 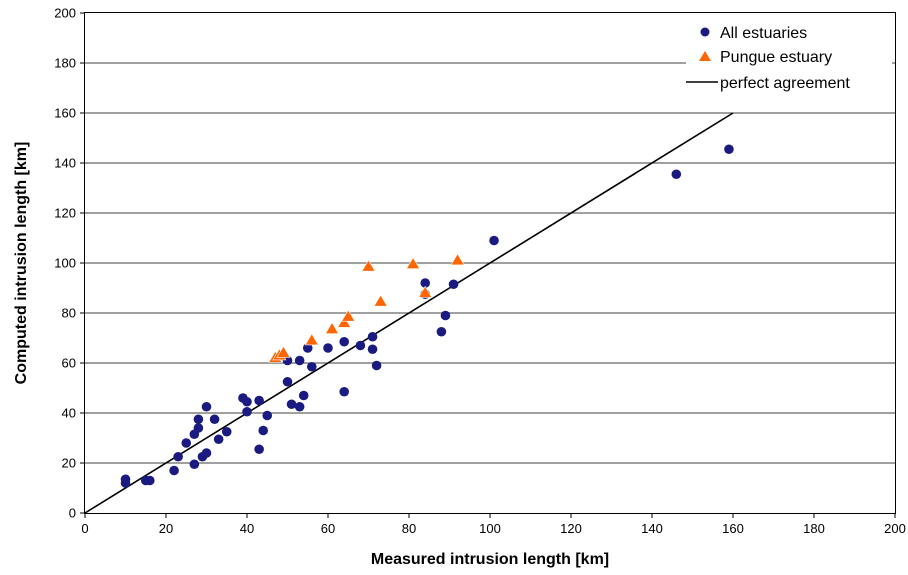 I want to click on y-tick-label-80: 80, so click(x=69, y=313).